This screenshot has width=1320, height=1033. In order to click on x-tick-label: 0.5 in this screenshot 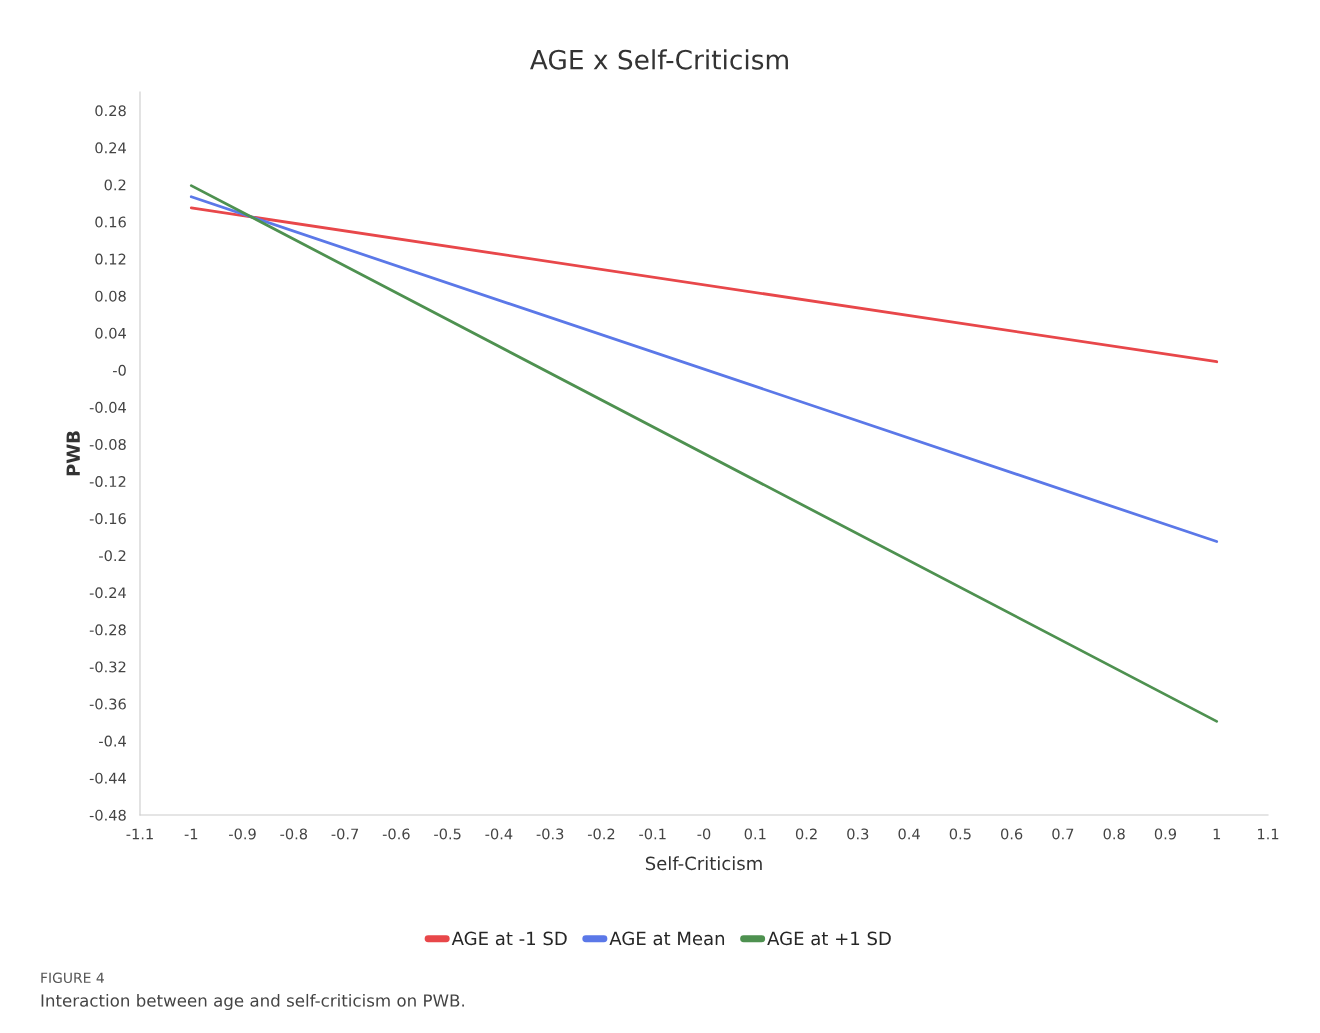, I will do `click(960, 834)`.